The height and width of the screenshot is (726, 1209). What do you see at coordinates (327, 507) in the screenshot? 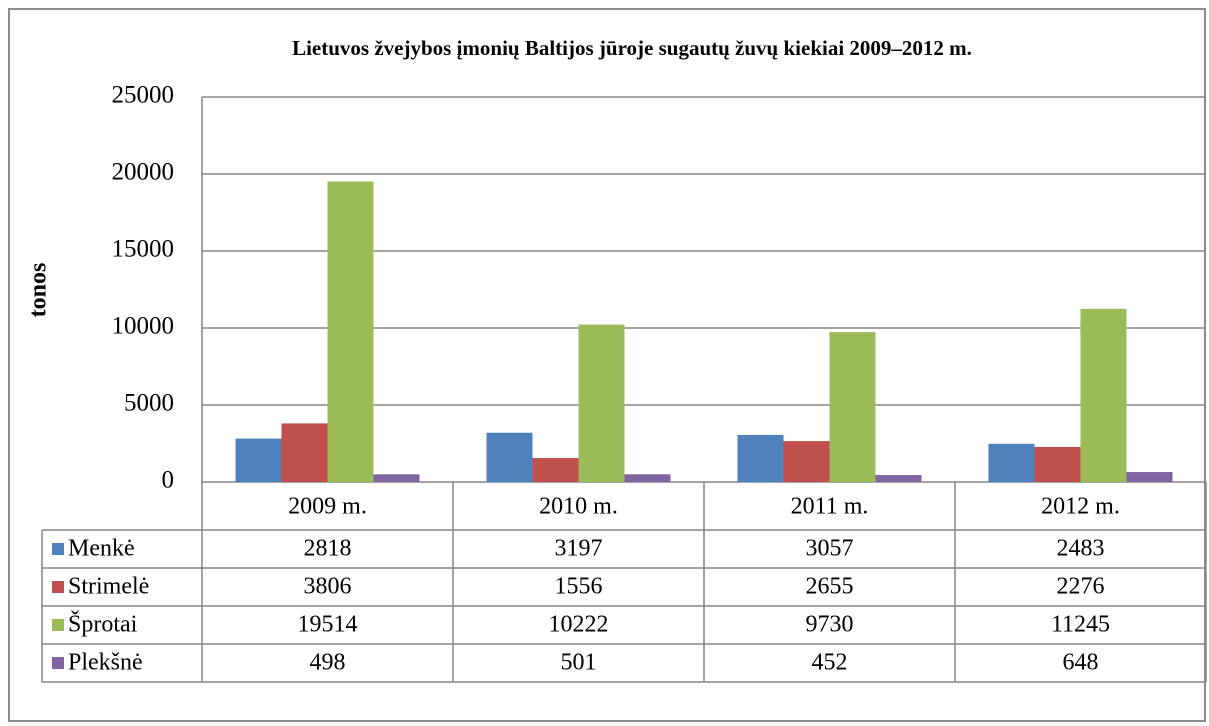
I see `x-tick-label: 2009 m.` at bounding box center [327, 507].